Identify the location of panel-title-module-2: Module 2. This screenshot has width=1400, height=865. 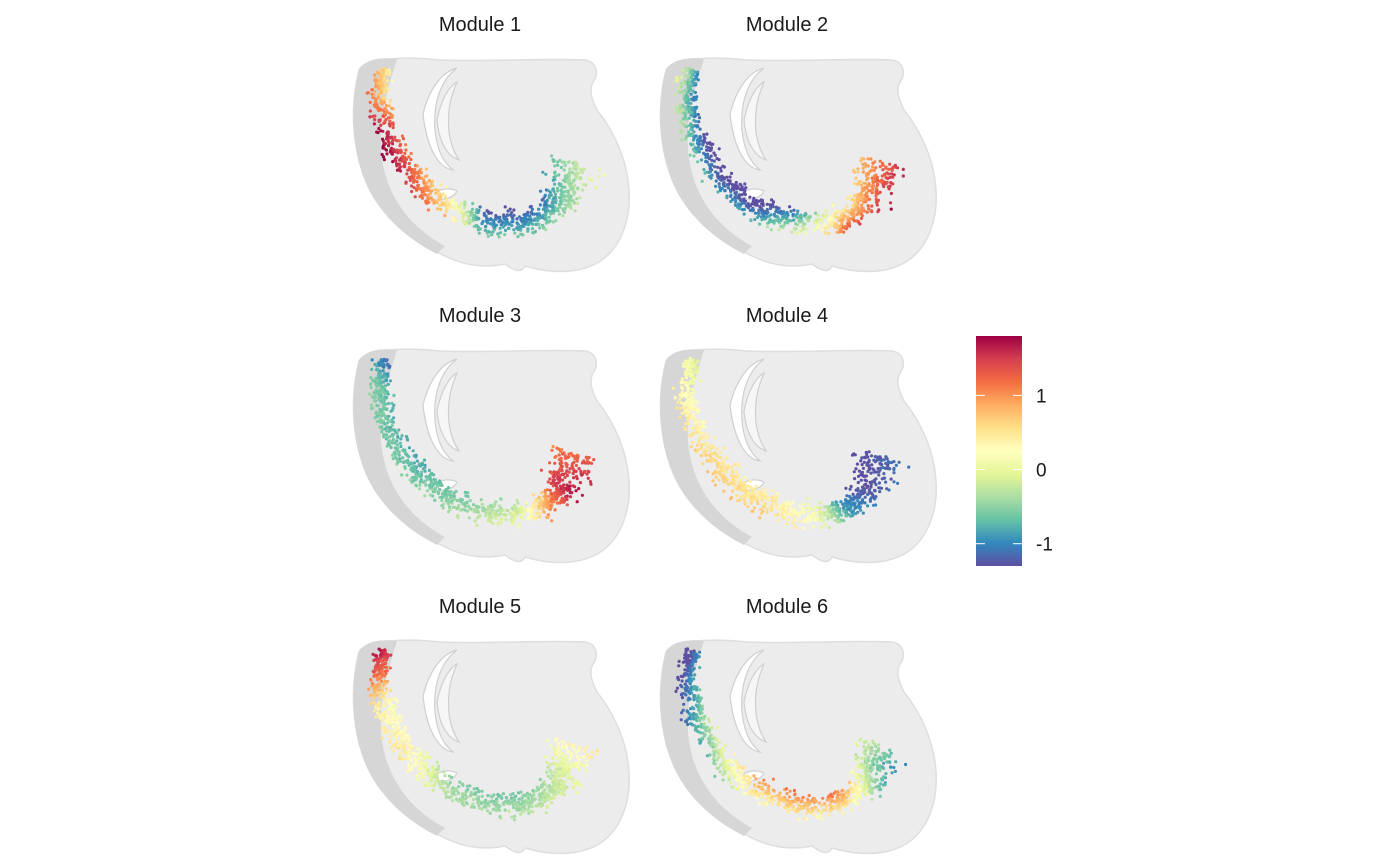
(787, 25).